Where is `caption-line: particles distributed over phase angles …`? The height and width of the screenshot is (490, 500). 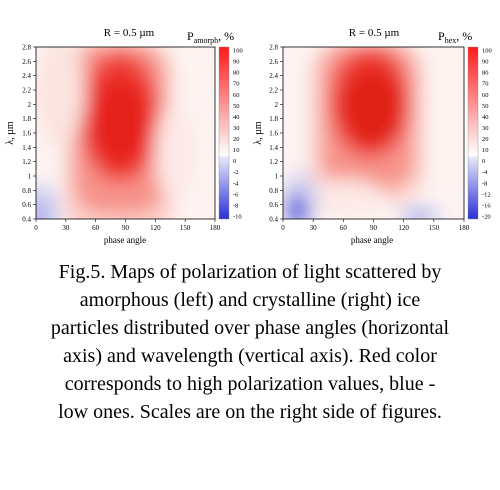
caption-line: particles distributed over phase angles … is located at coordinates (250, 328).